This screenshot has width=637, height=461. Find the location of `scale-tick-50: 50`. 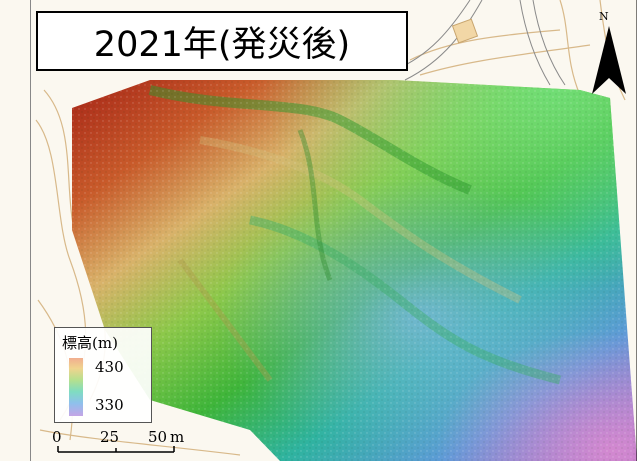

scale-tick-50: 50 is located at coordinates (158, 437).